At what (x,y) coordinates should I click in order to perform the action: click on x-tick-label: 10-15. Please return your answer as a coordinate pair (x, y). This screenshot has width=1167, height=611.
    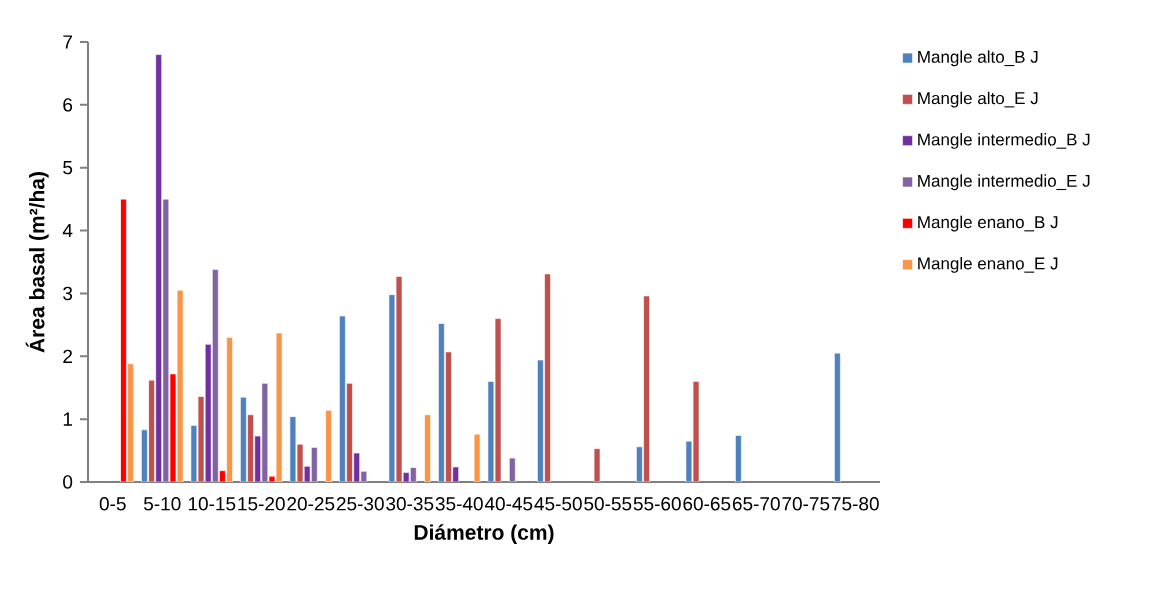
    Looking at the image, I should click on (212, 504).